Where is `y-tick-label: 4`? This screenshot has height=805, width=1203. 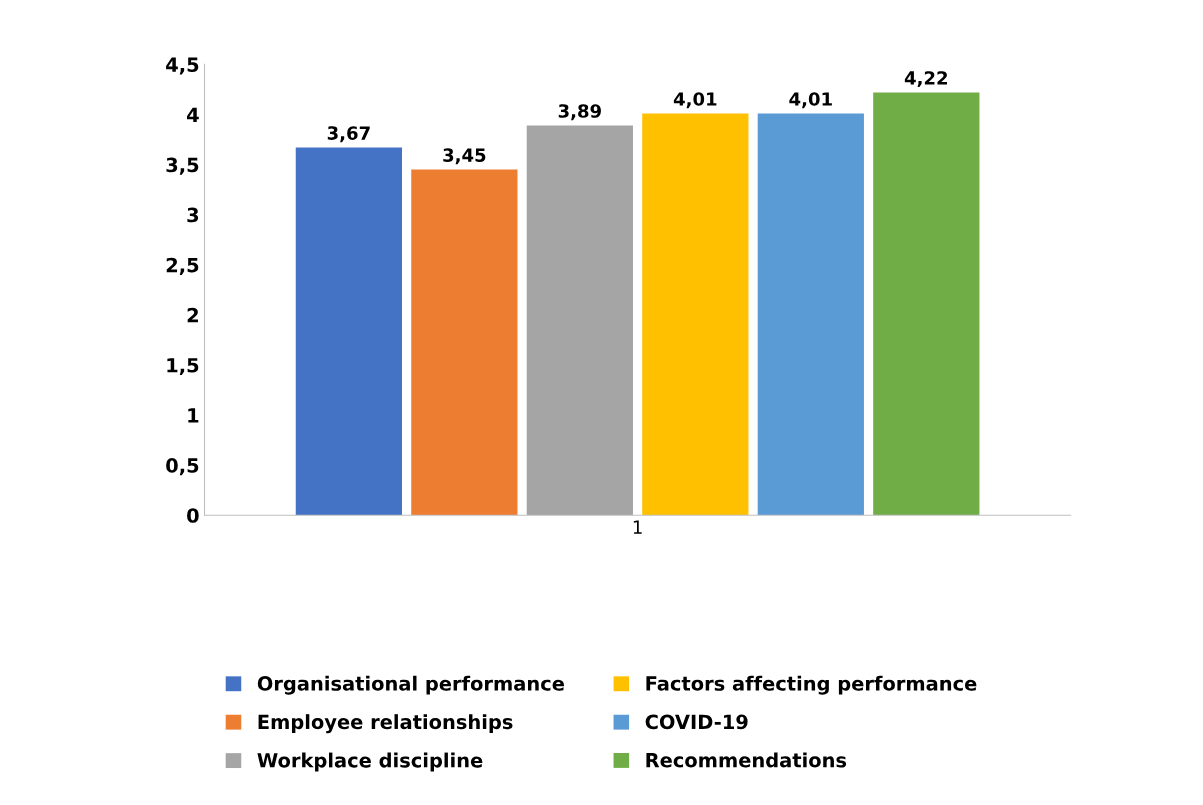
y-tick-label: 4 is located at coordinates (192, 114).